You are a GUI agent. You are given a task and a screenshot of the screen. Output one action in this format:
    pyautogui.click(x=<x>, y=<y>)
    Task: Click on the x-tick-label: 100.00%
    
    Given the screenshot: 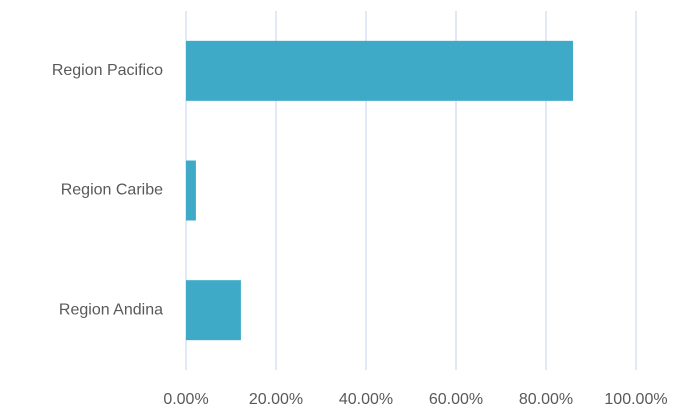 What is the action you would take?
    pyautogui.click(x=635, y=399)
    